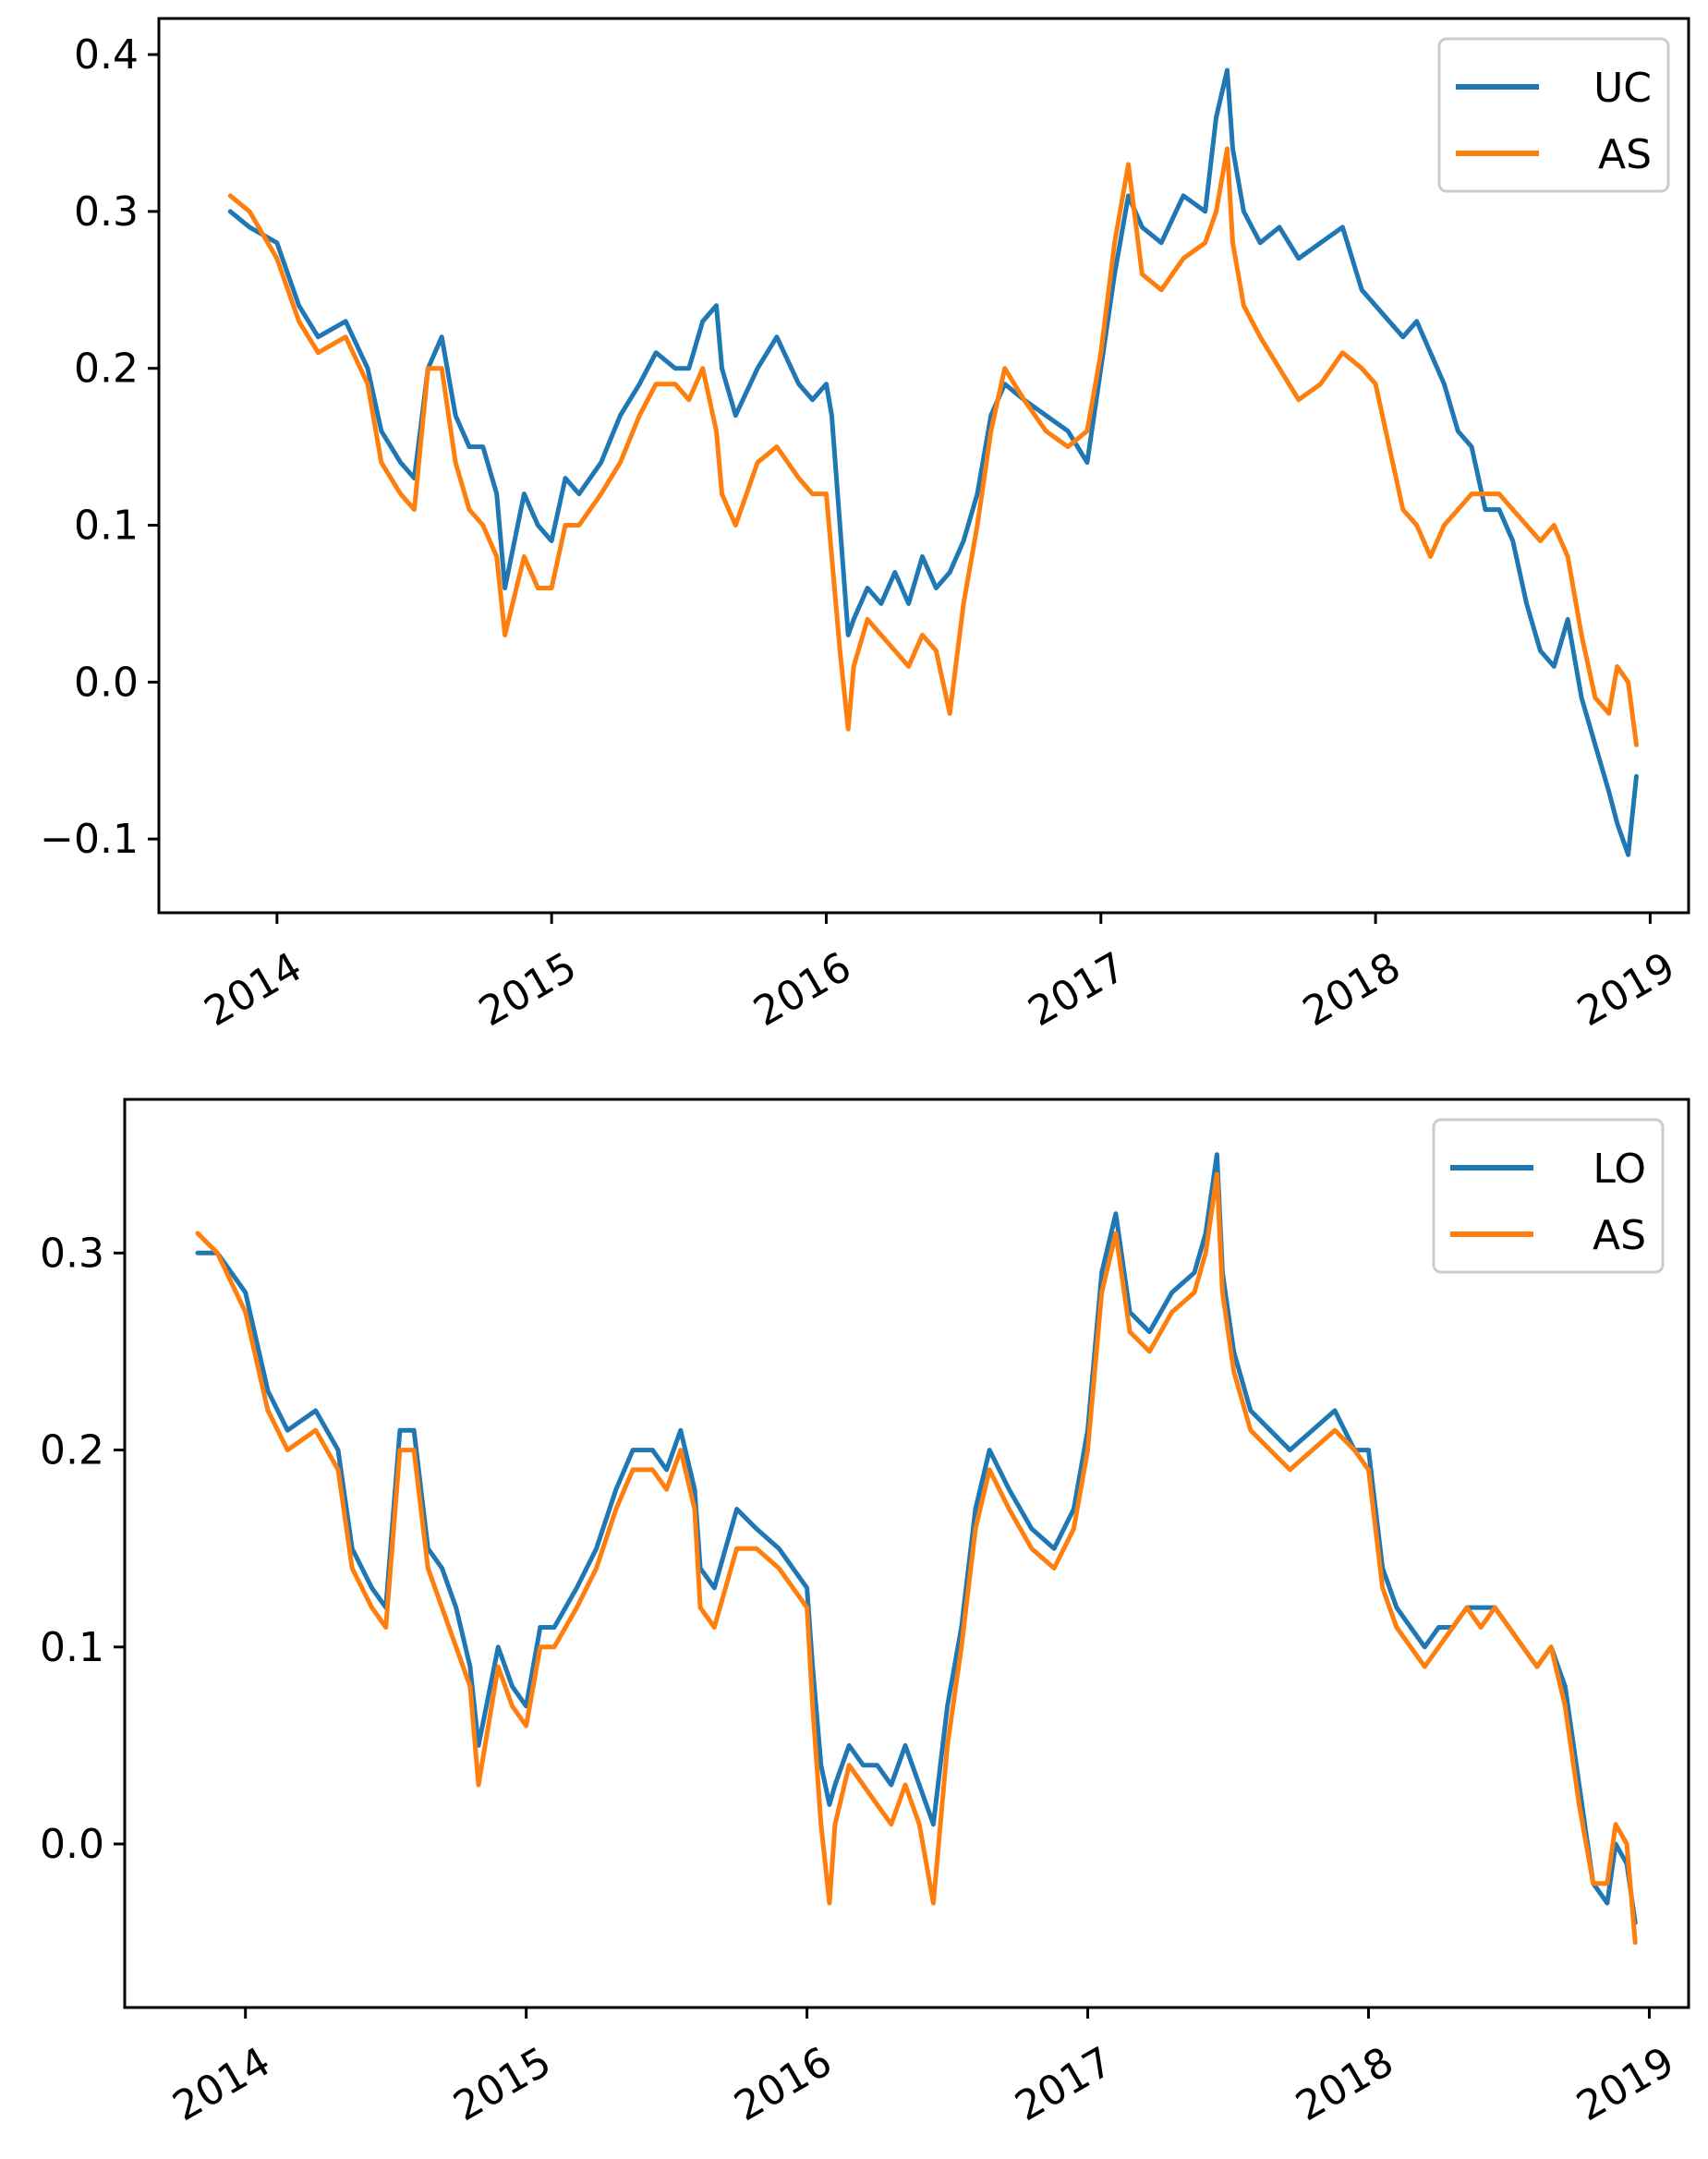  Describe the element at coordinates (1553, 115) in the screenshot. I see `legend: UC AS` at that location.